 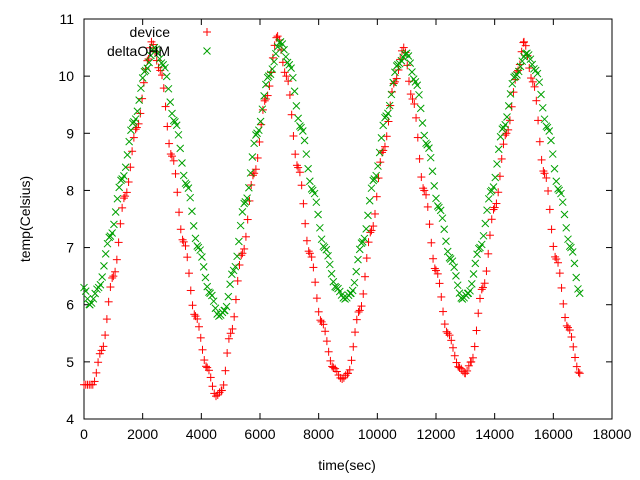 I want to click on x-tick-label: 18000, so click(x=612, y=434).